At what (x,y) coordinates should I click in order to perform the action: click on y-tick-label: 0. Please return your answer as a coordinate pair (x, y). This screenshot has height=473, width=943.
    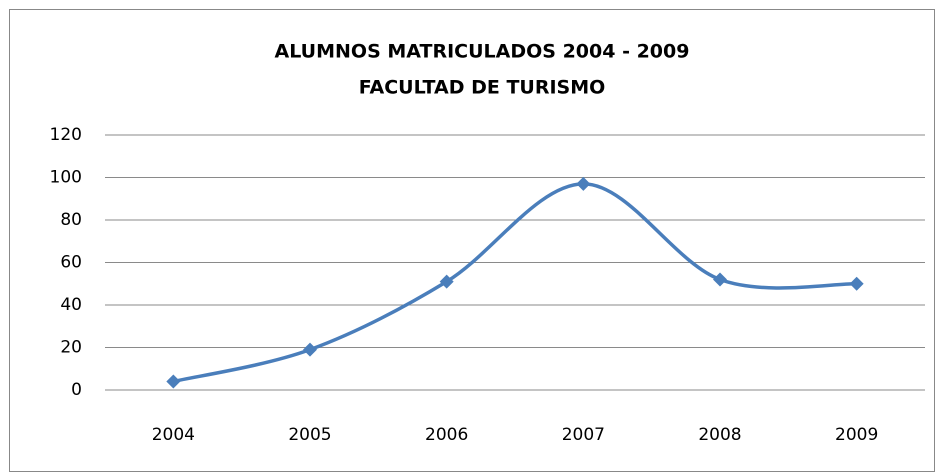
    Looking at the image, I should click on (76, 390).